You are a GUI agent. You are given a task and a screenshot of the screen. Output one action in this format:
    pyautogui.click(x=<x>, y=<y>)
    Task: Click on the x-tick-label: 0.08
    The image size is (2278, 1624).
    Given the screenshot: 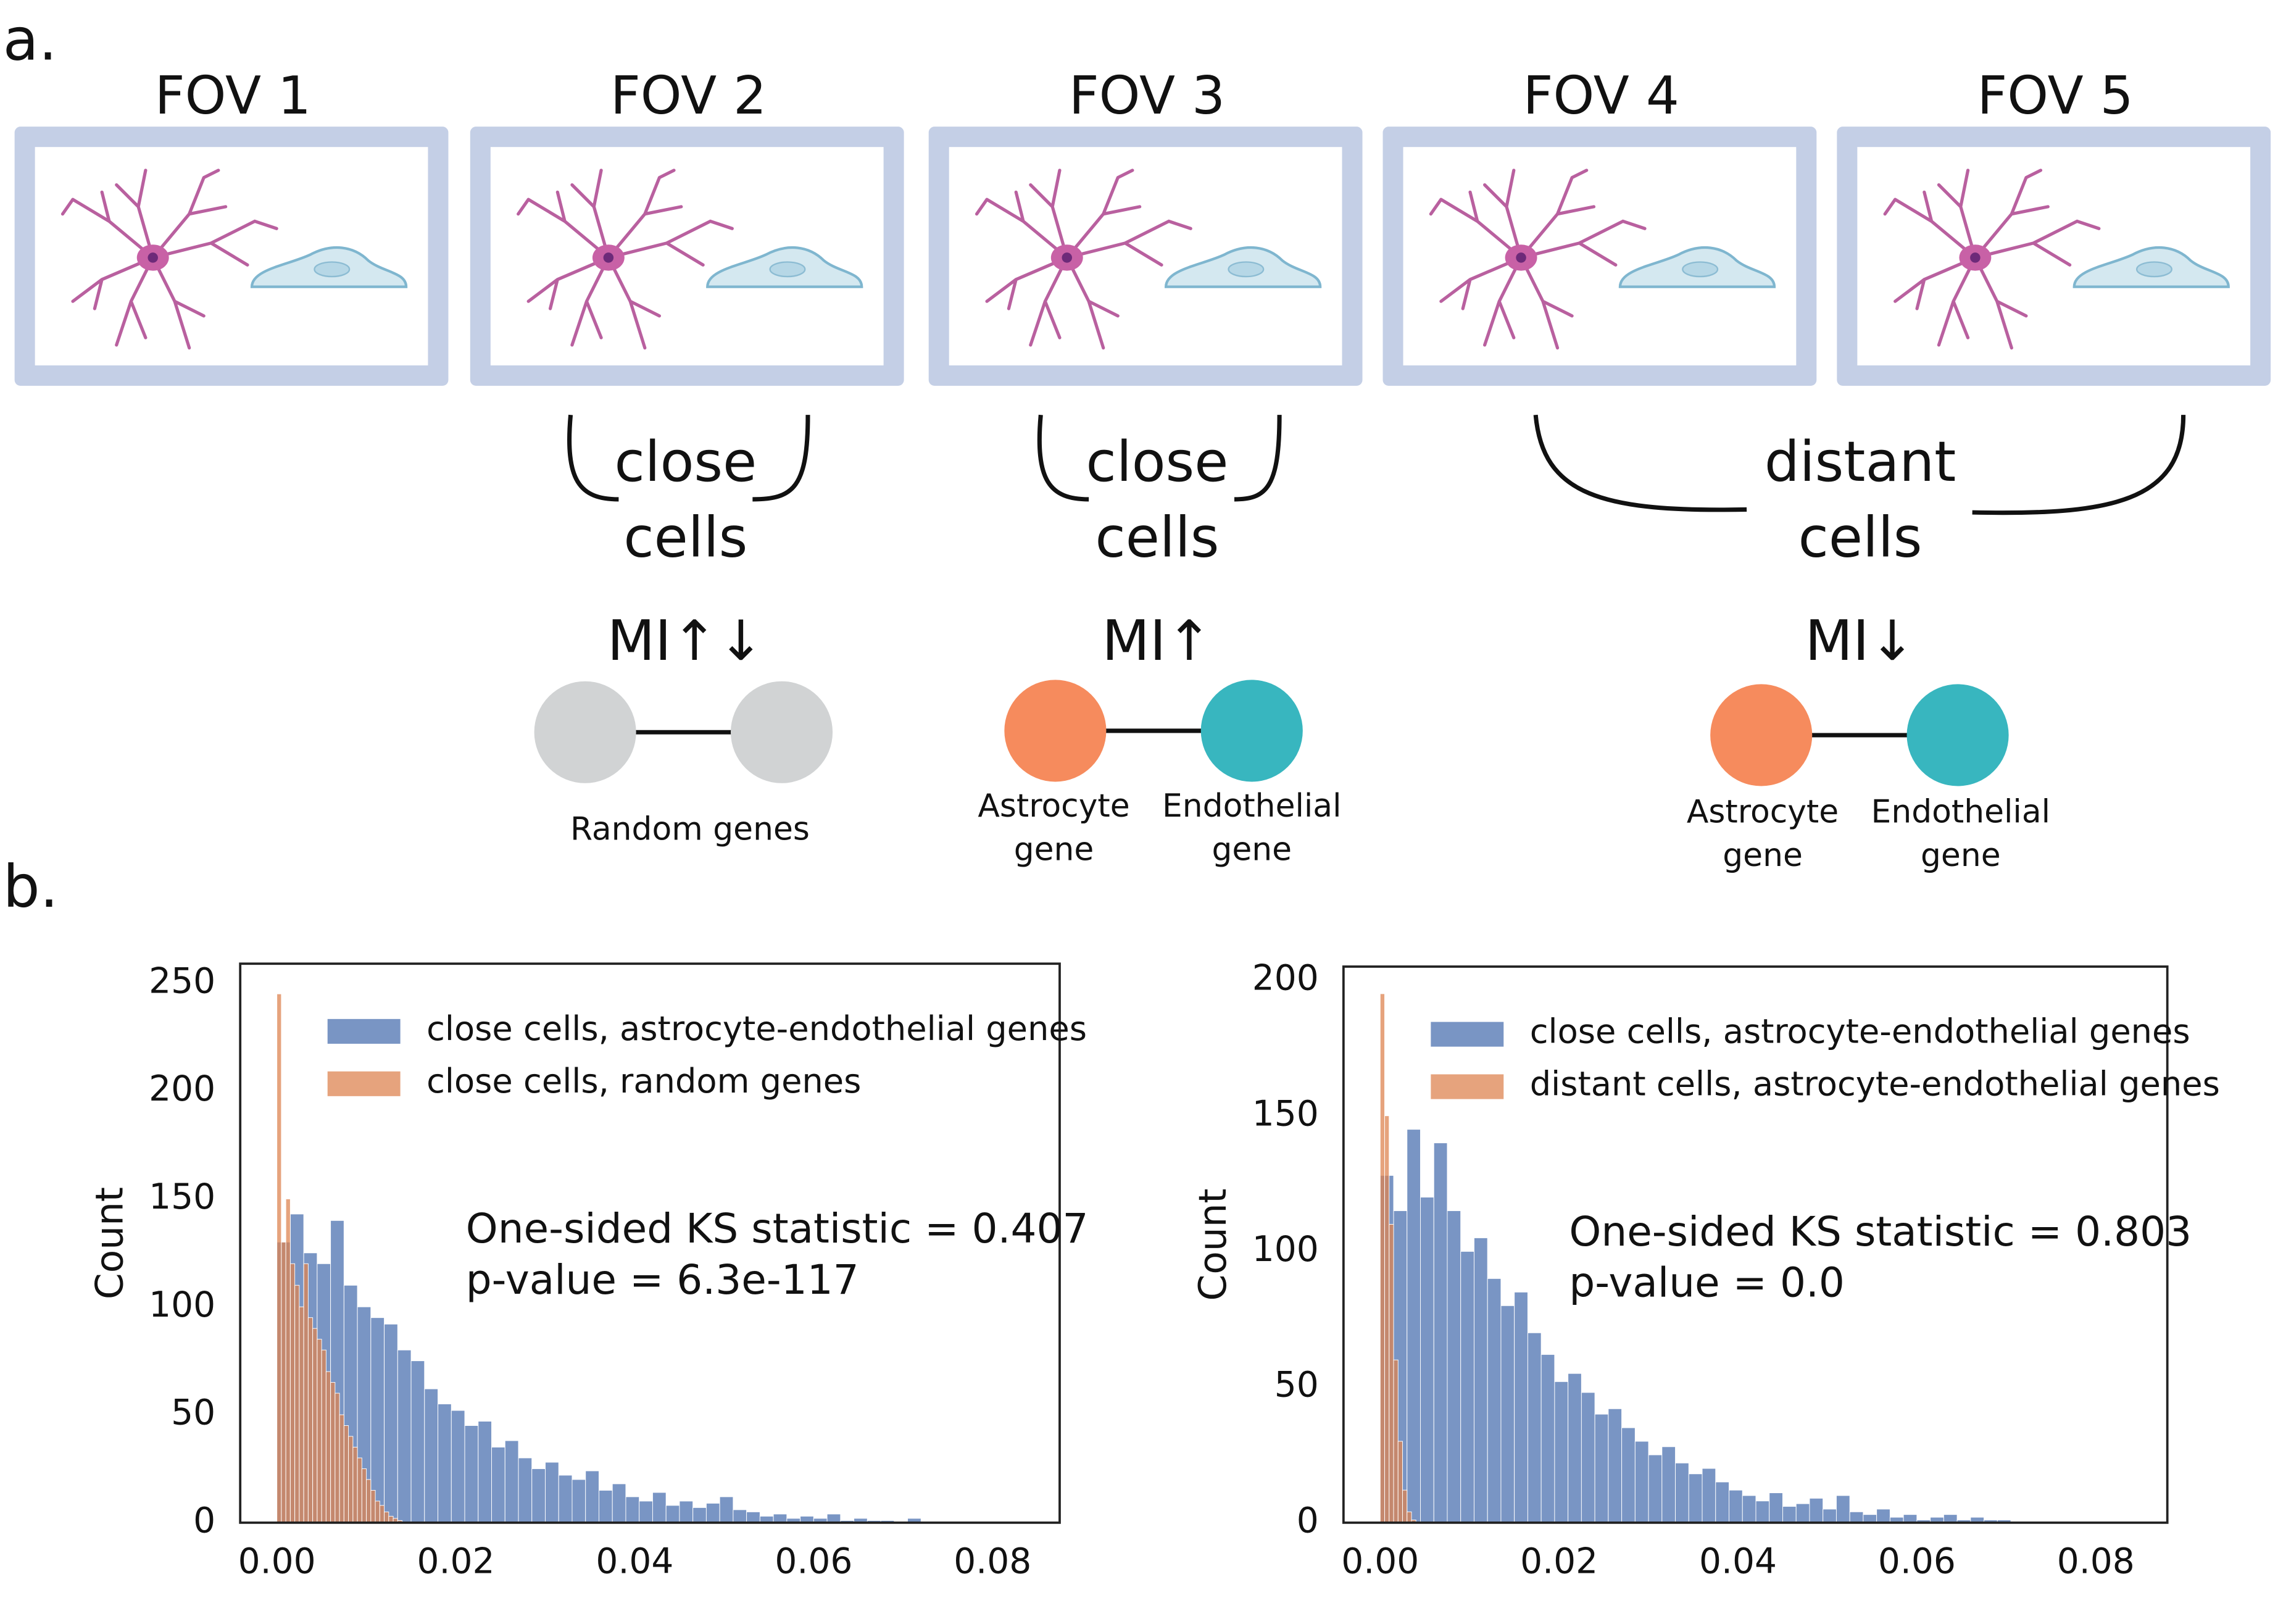 What is the action you would take?
    pyautogui.click(x=993, y=1561)
    